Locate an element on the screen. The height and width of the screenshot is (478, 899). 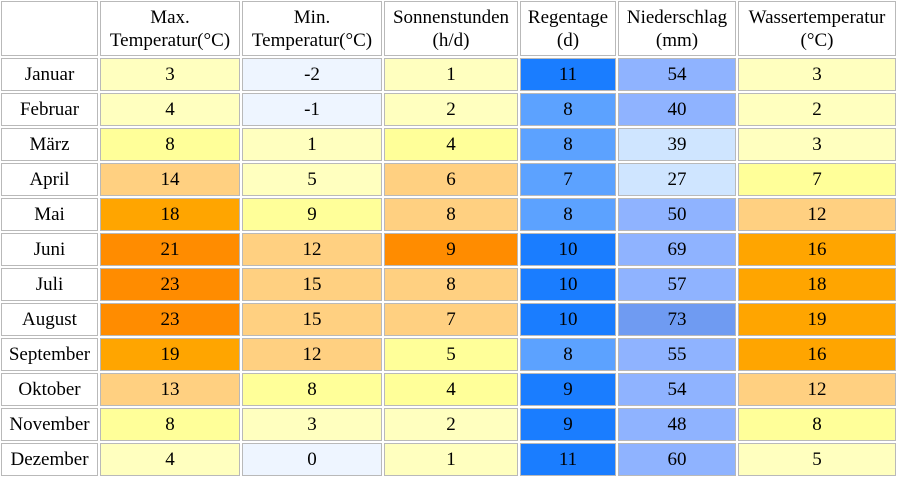
header-min-temperature: Min. Temperatur(°C) is located at coordinates (312, 28).